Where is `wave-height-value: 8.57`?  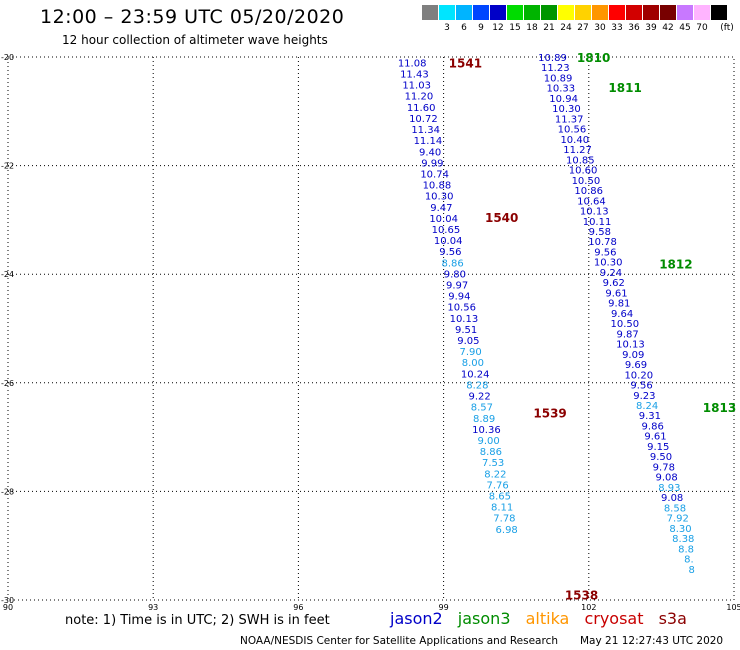
wave-height-value: 8.57 is located at coordinates (482, 408).